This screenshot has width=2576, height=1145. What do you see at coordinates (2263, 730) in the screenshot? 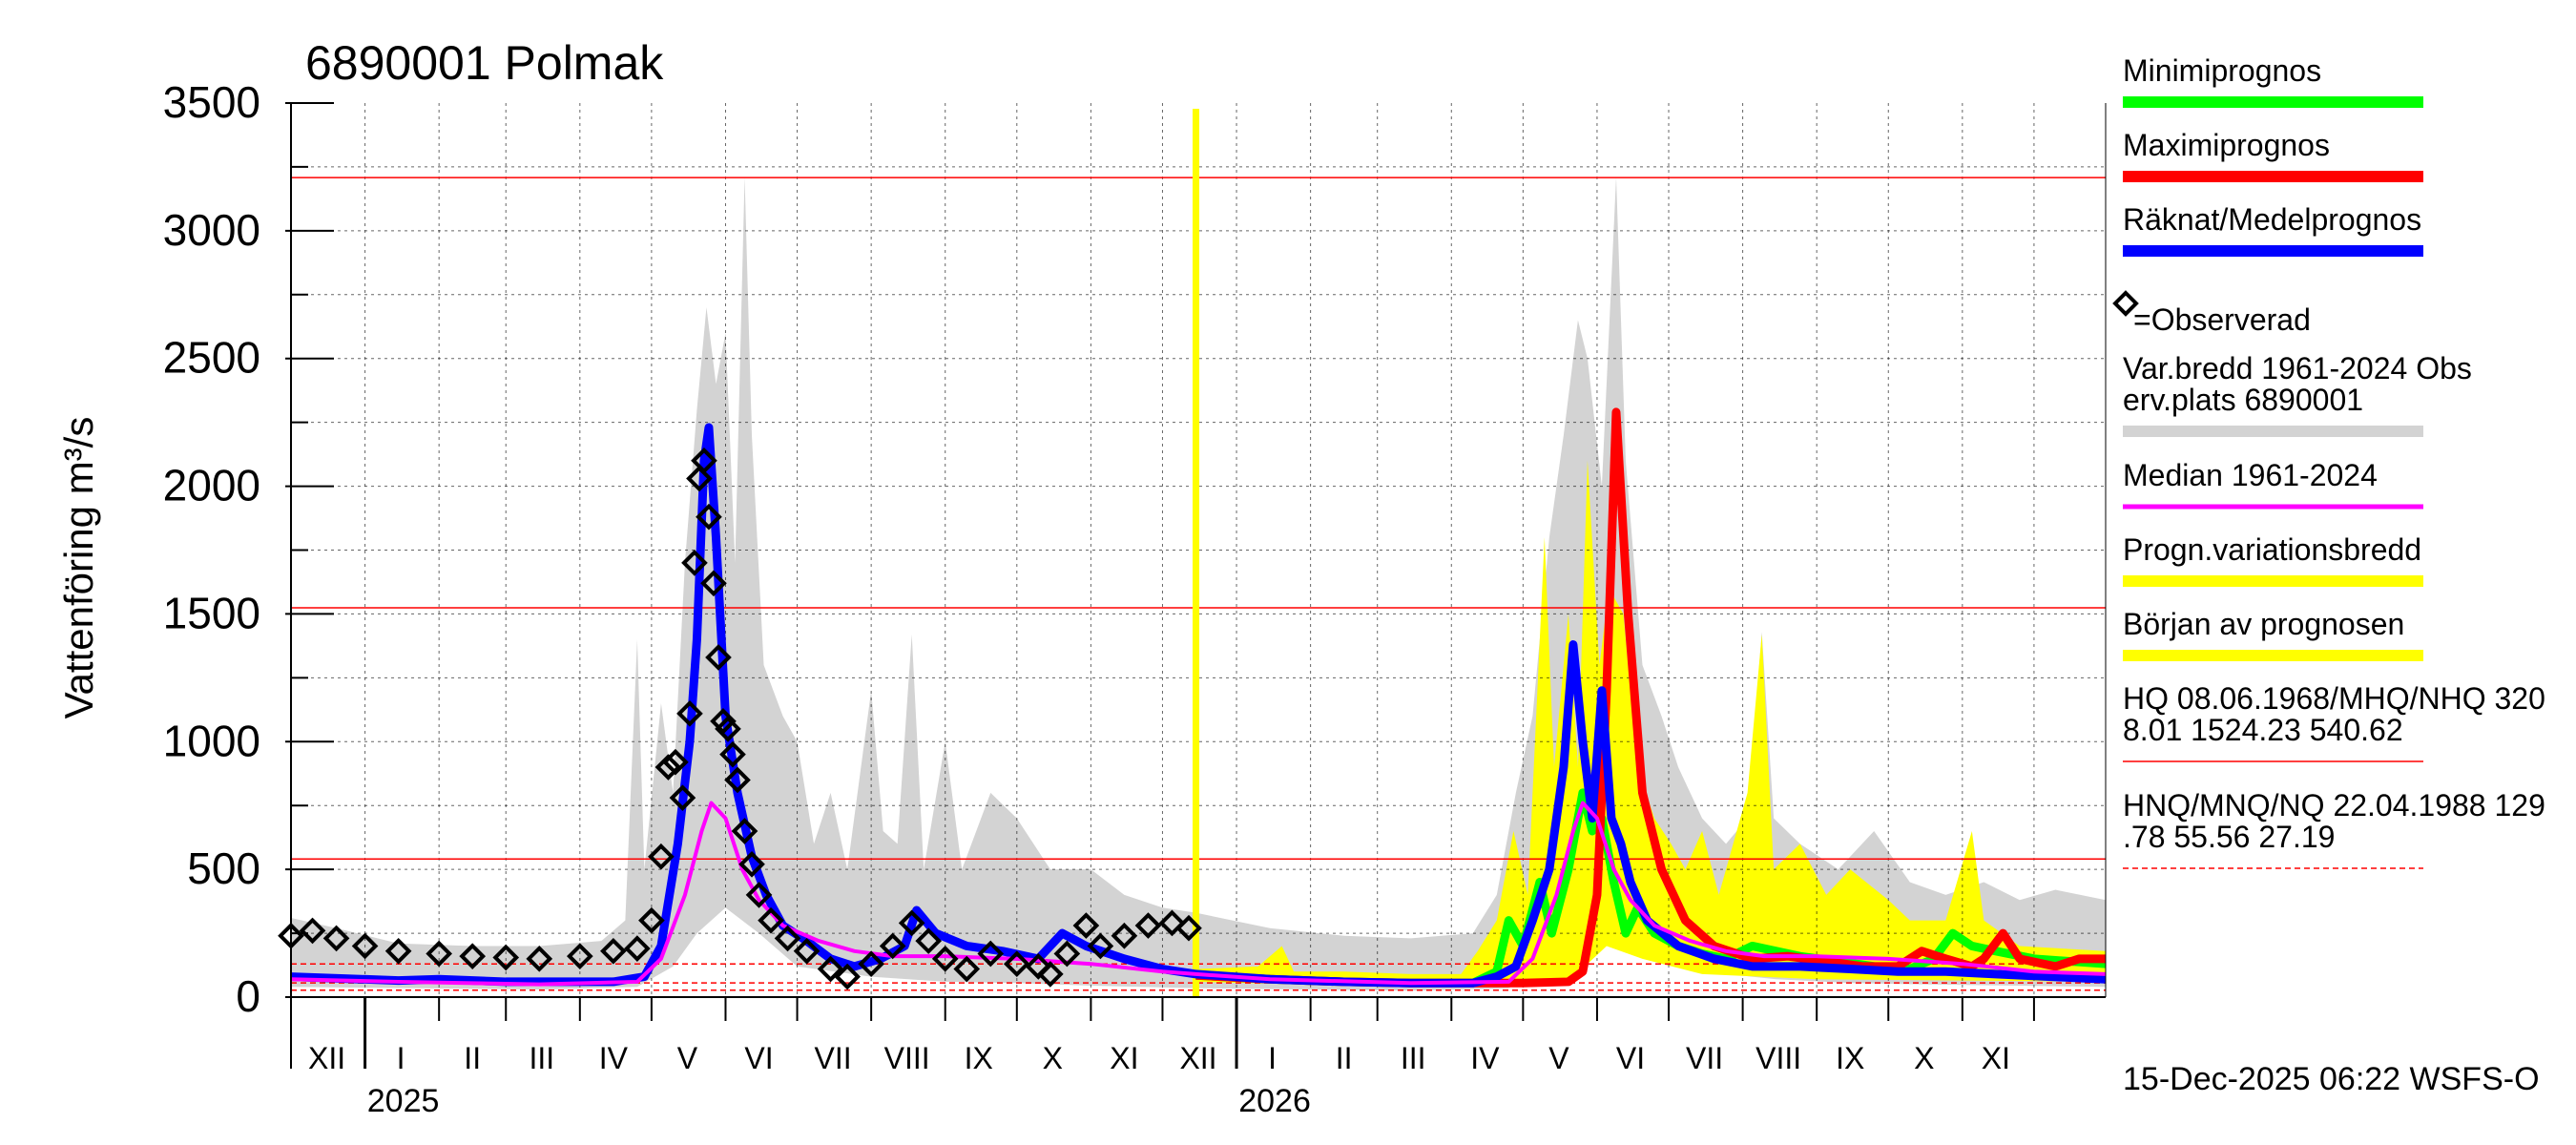
I see `legend-label-2-hq-08-06-1968-mhq-nhq-320: 8.01 1524.23 540.62` at bounding box center [2263, 730].